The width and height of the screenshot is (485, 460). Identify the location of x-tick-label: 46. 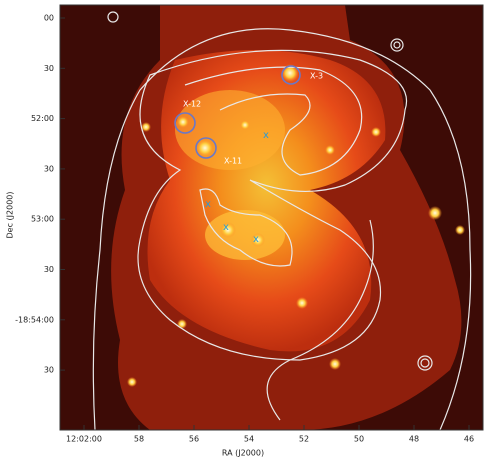
(469, 439).